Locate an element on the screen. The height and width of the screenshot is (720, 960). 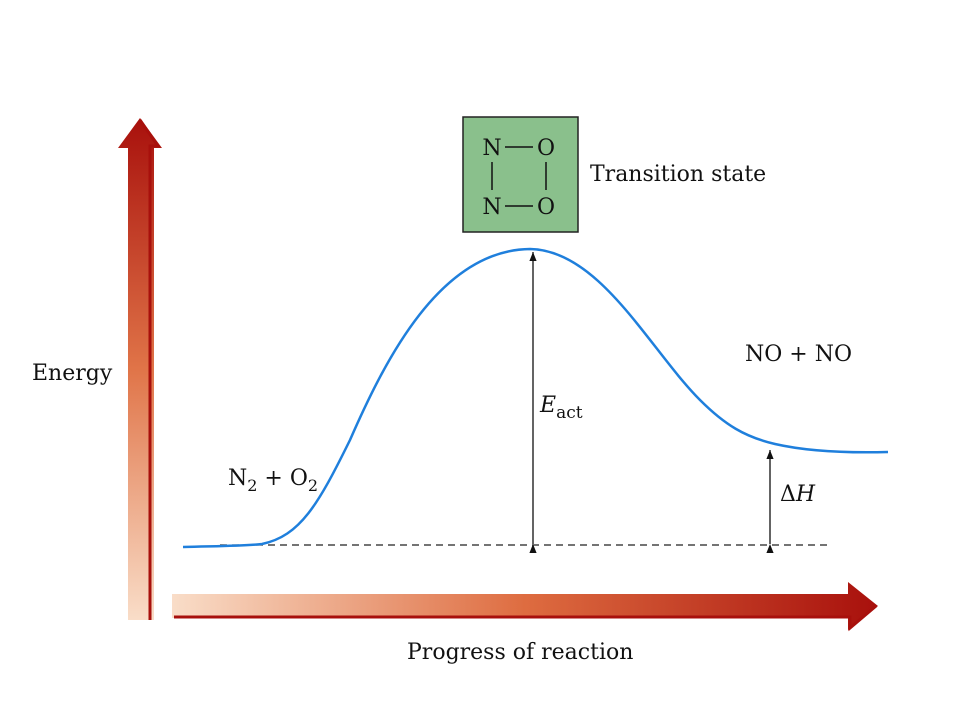
ts-atom-top-right: O is located at coordinates (546, 148).